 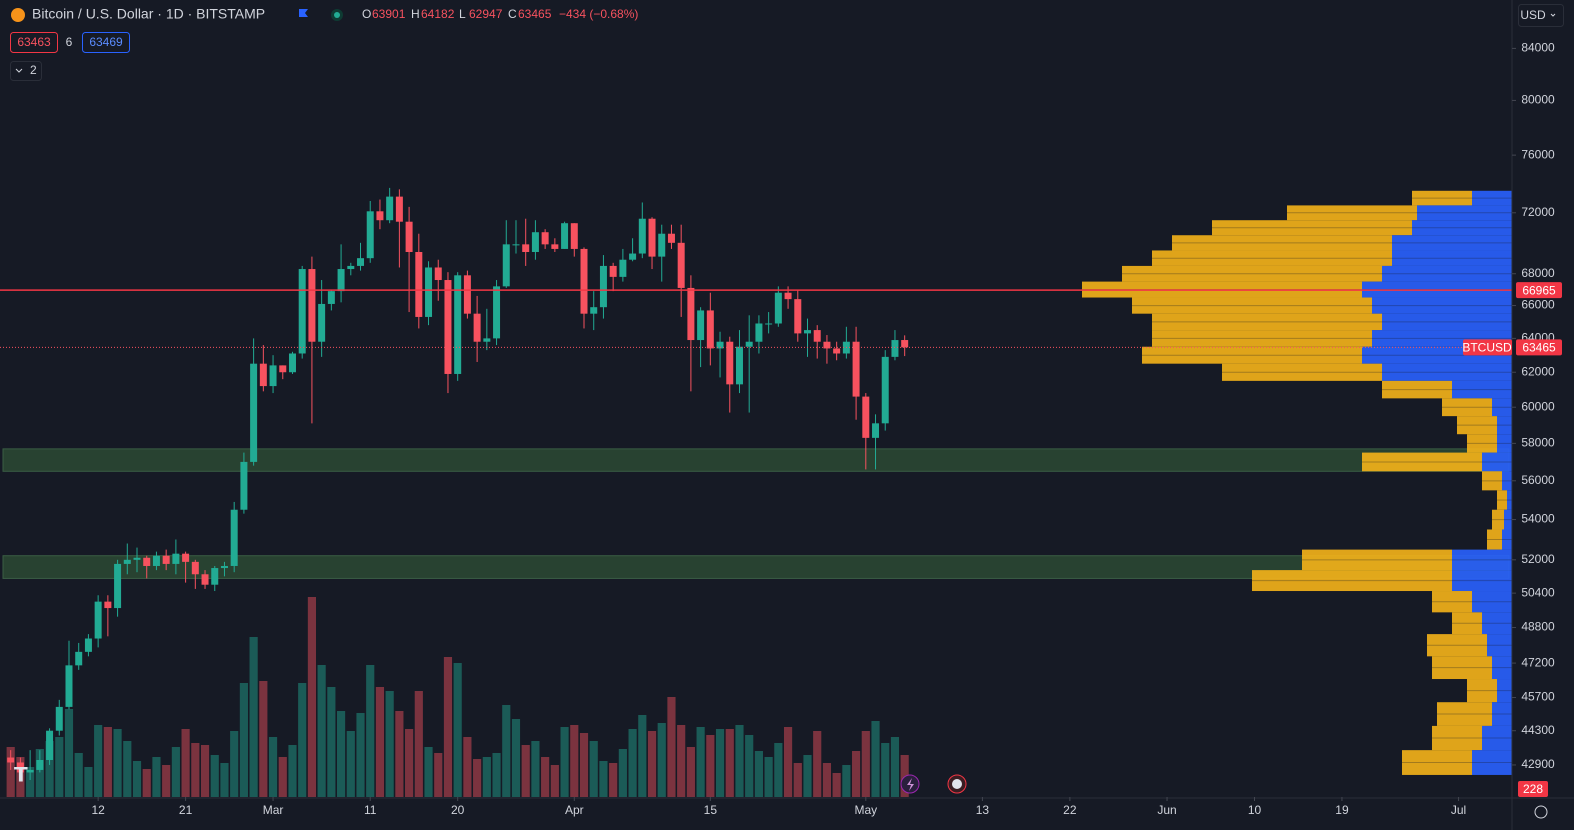 I want to click on sell-price: 63463, so click(x=34, y=42).